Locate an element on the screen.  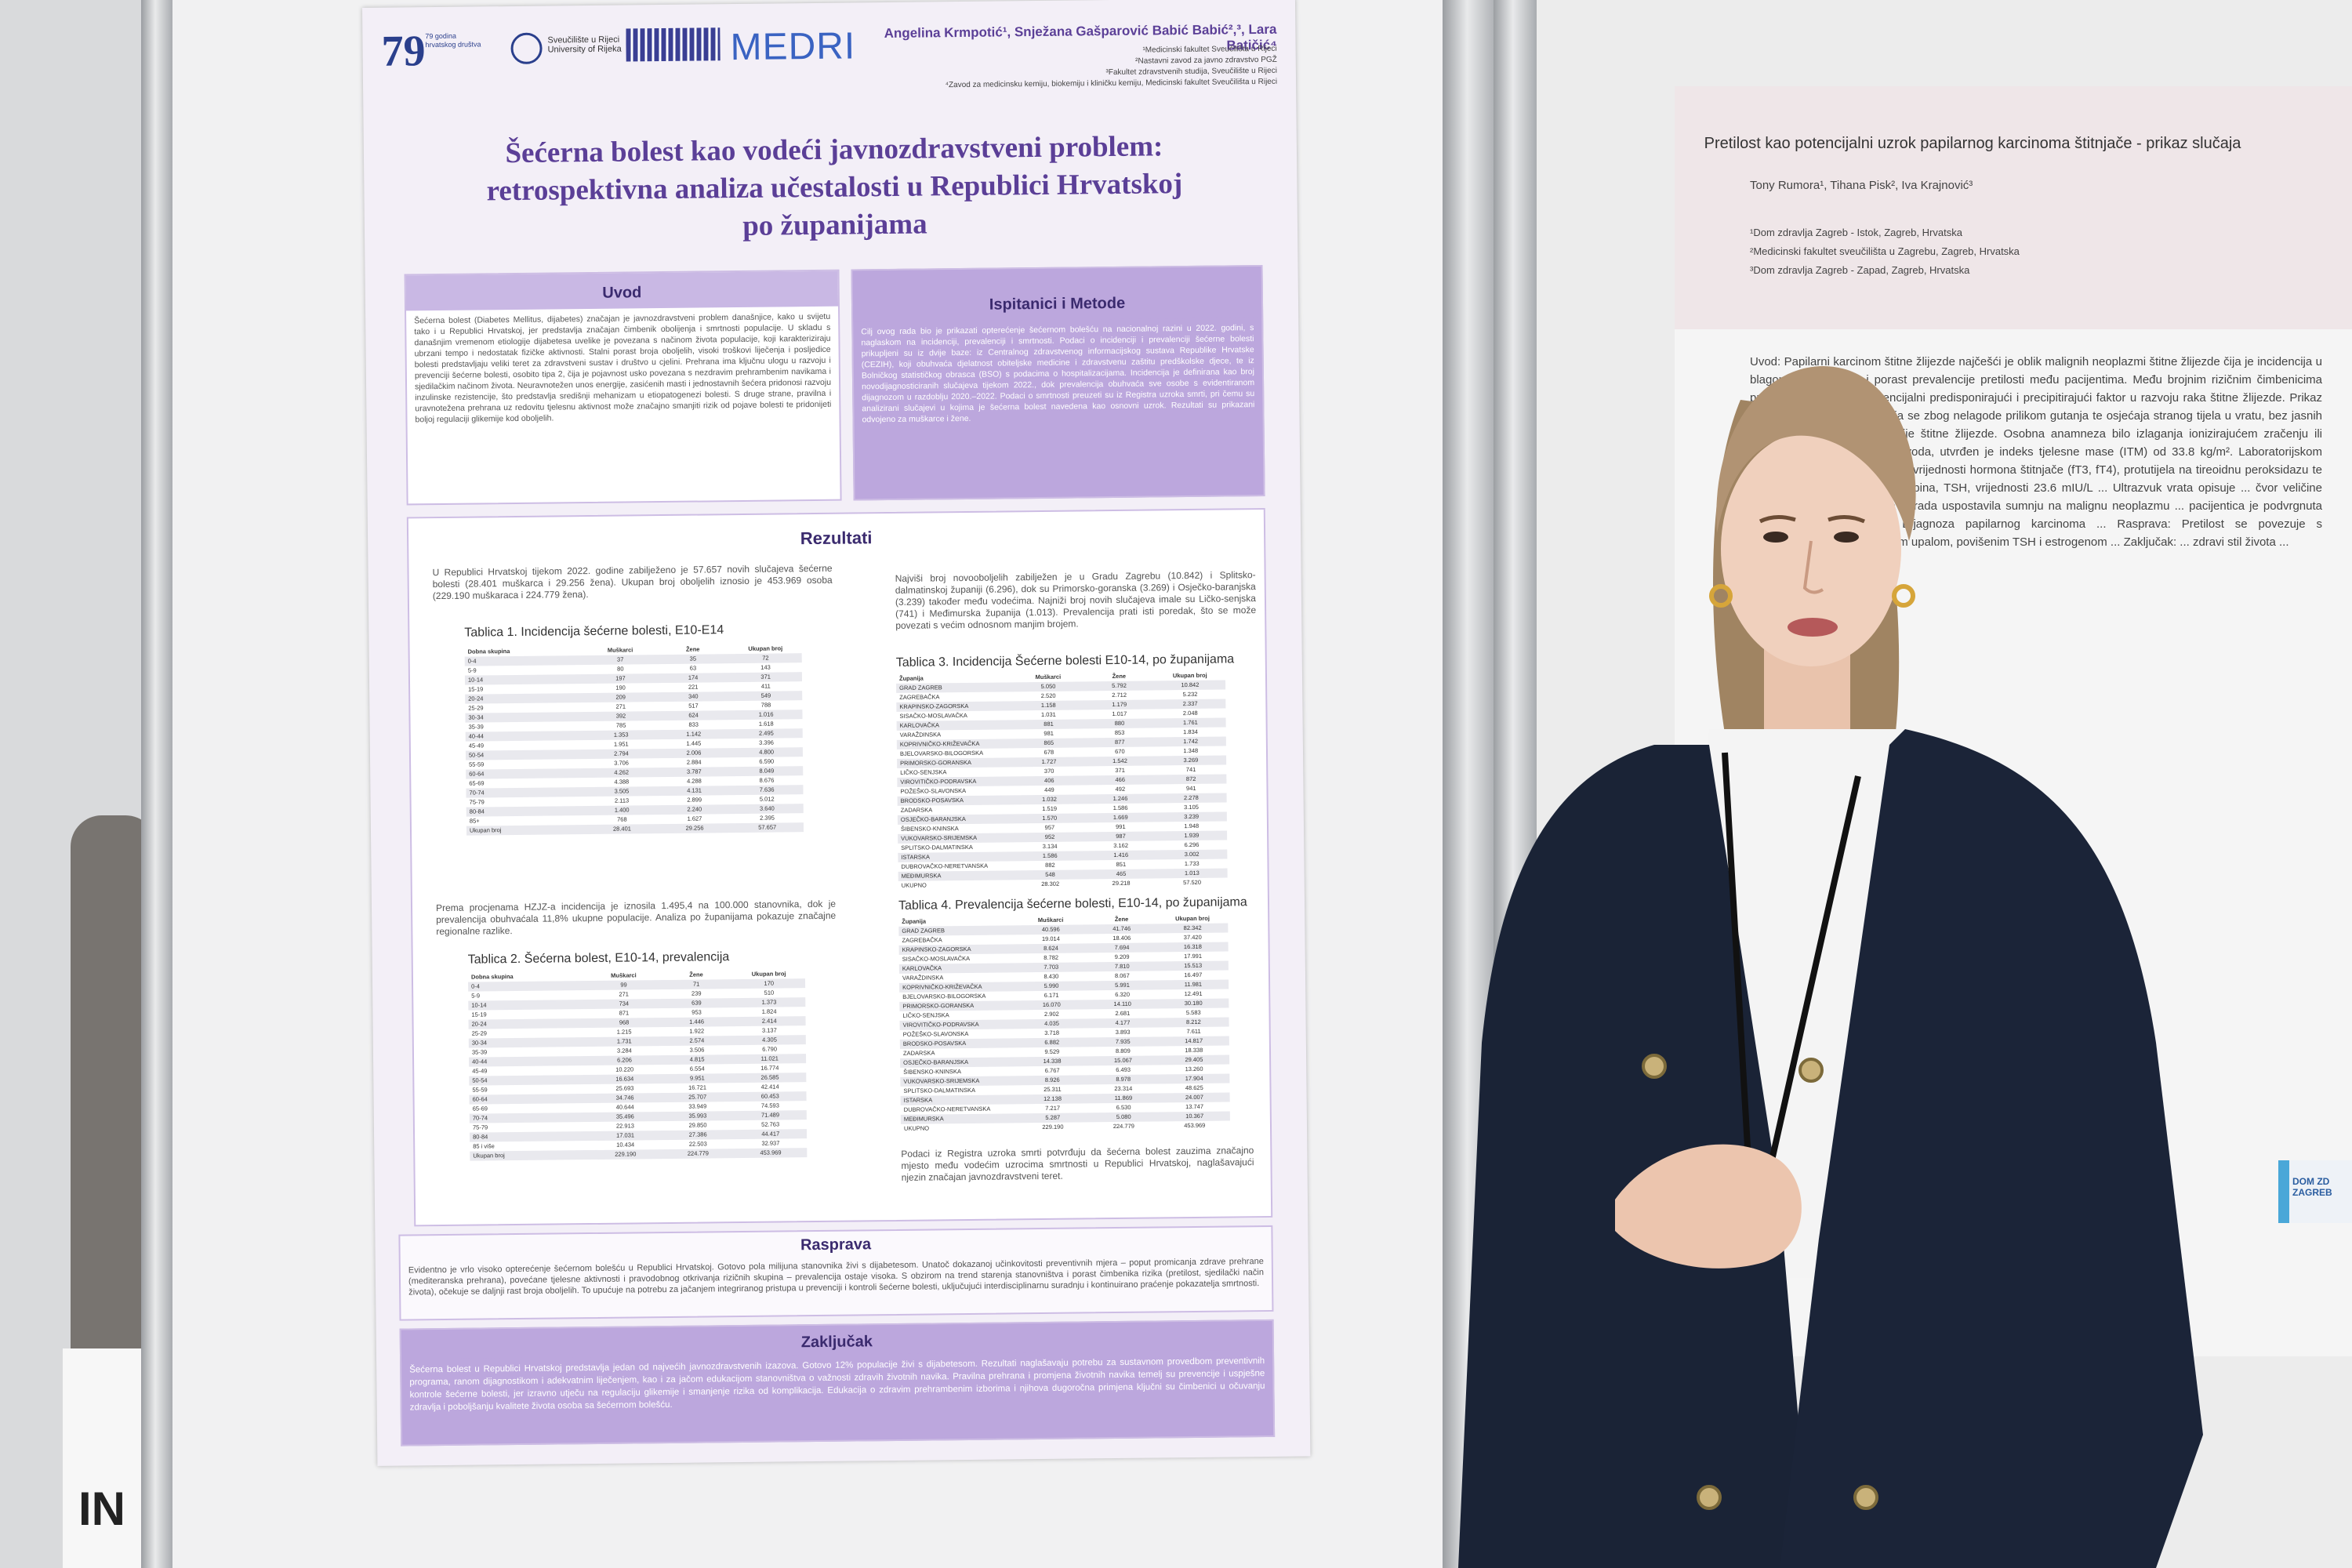
table-cell: 3.162 is located at coordinates (1121, 846).